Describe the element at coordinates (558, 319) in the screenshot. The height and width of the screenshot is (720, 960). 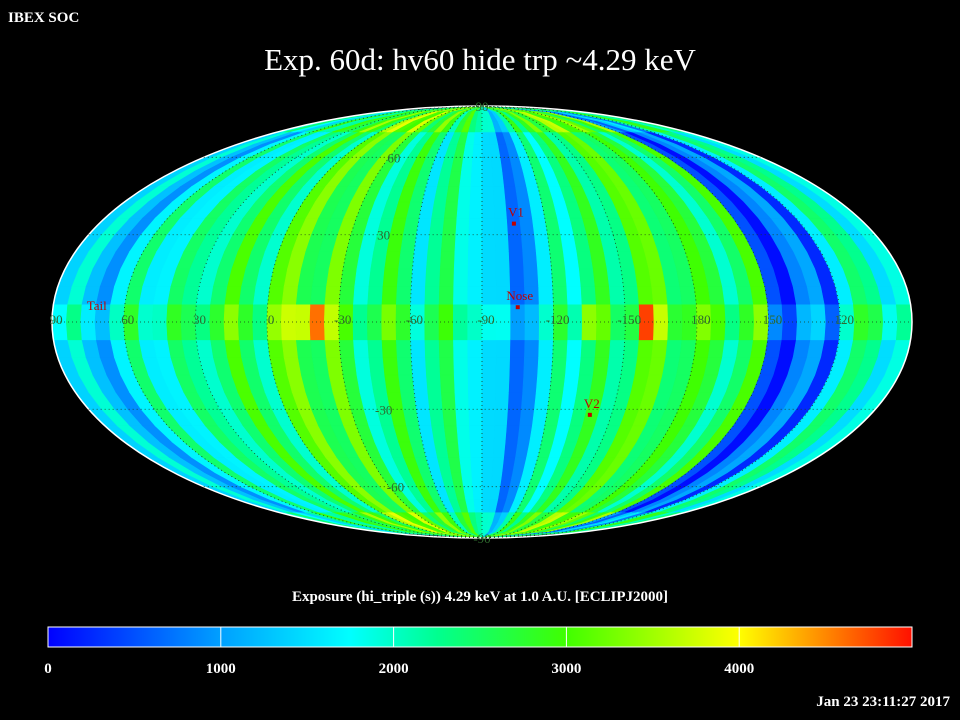
I see `longitude-label: -120` at that location.